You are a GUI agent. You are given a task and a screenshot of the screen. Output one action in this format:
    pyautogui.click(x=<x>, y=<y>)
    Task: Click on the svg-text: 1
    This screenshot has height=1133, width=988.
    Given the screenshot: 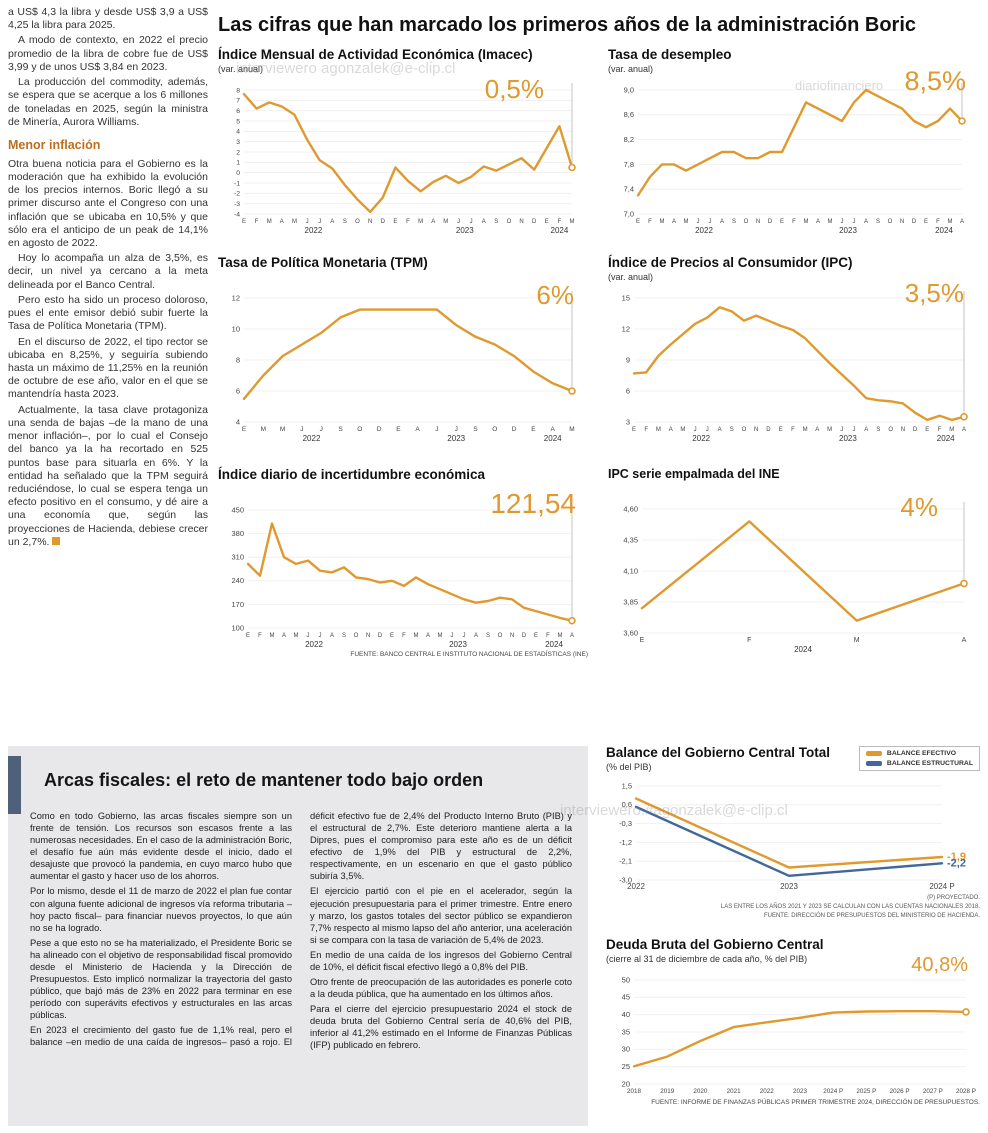 What is the action you would take?
    pyautogui.click(x=238, y=163)
    